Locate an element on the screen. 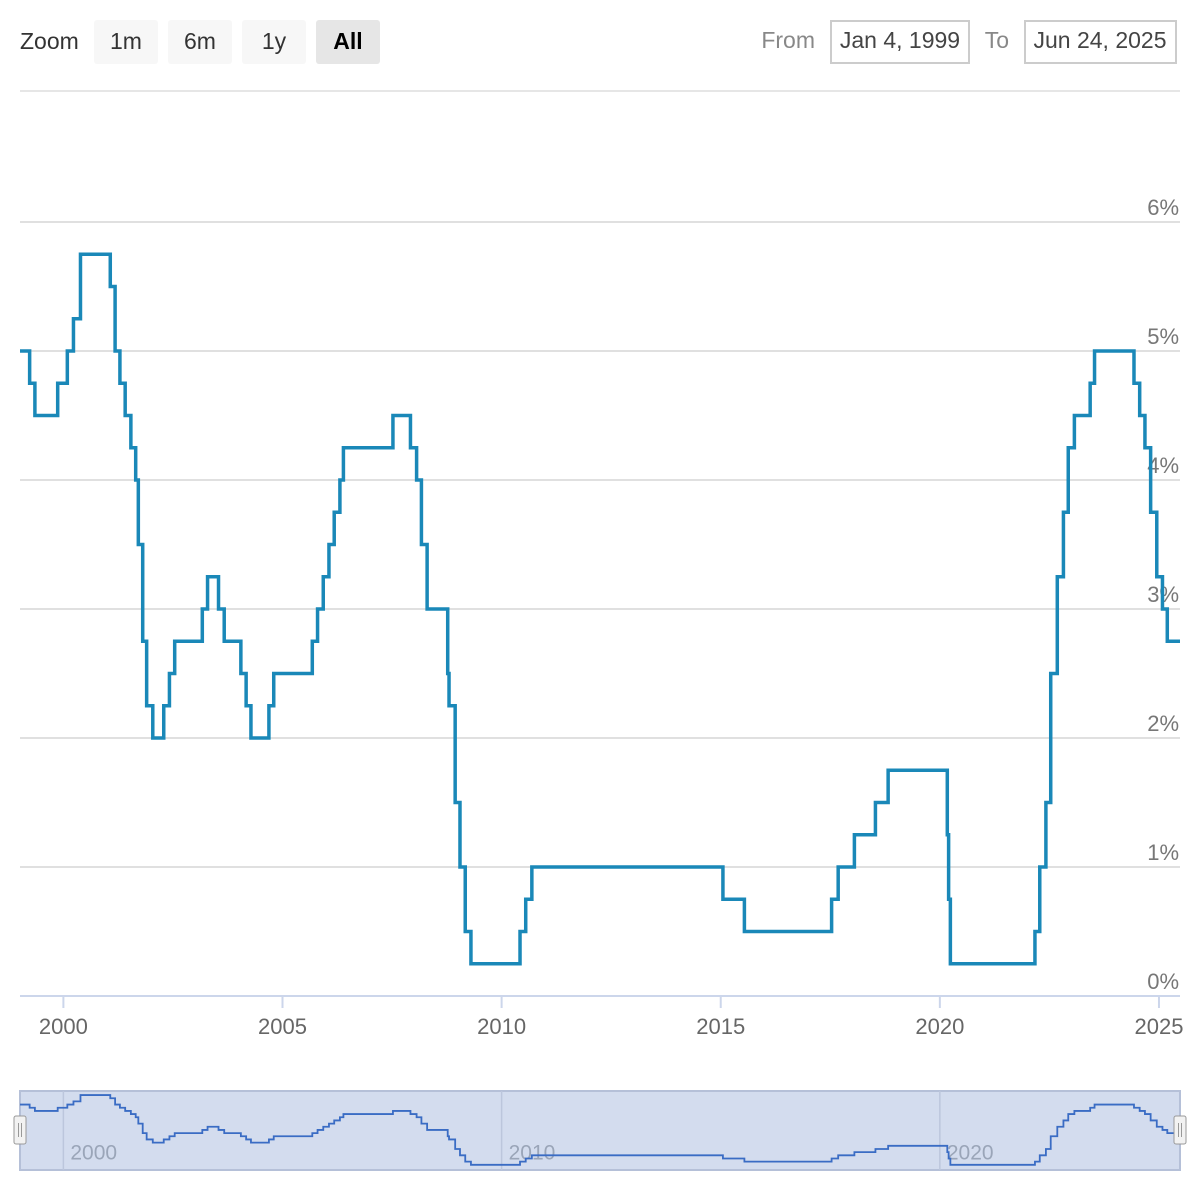 This screenshot has width=1200, height=1200. x-tick-label: 2025 is located at coordinates (1158, 1026).